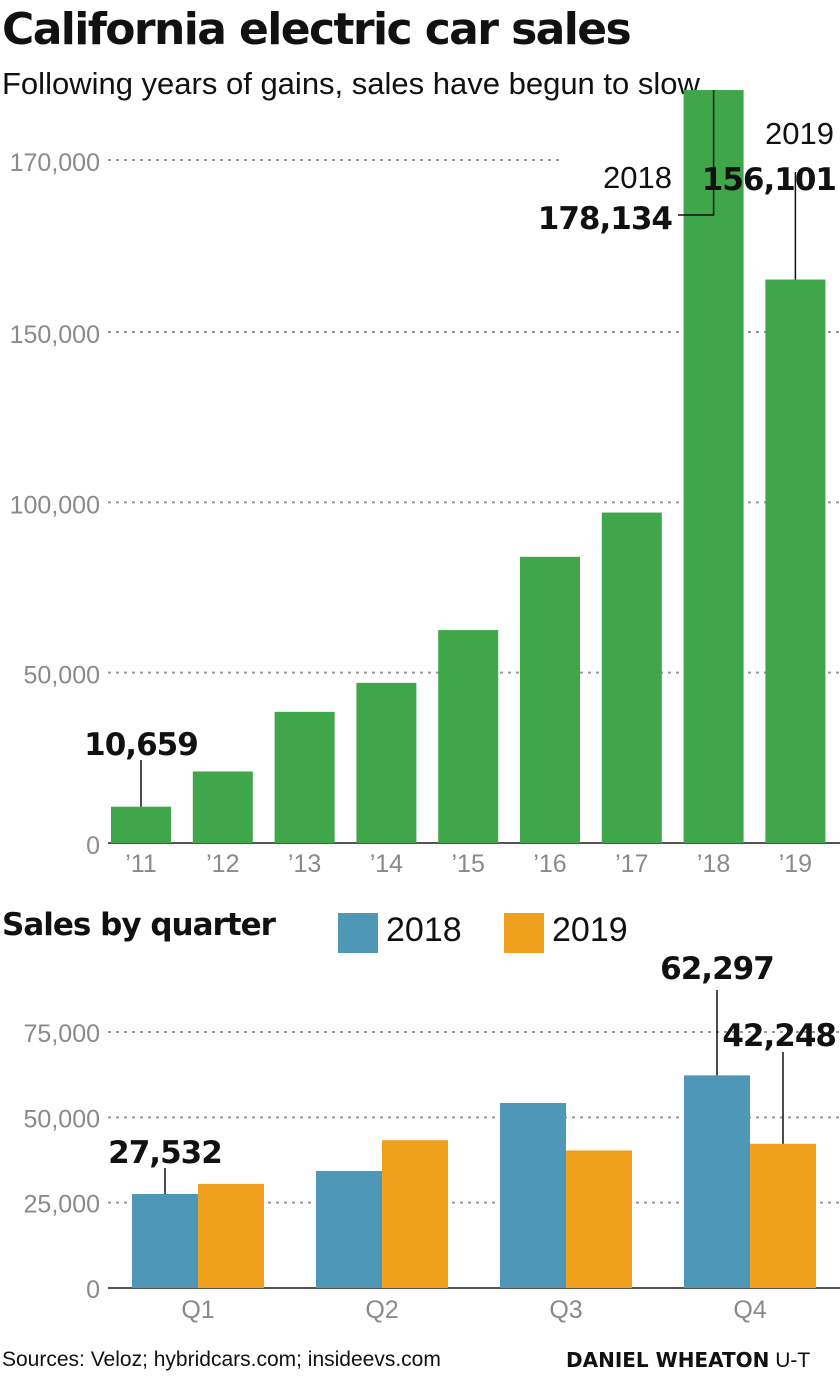 The height and width of the screenshot is (1378, 840). What do you see at coordinates (605, 219) in the screenshot?
I see `data-label-2018: 178,134` at bounding box center [605, 219].